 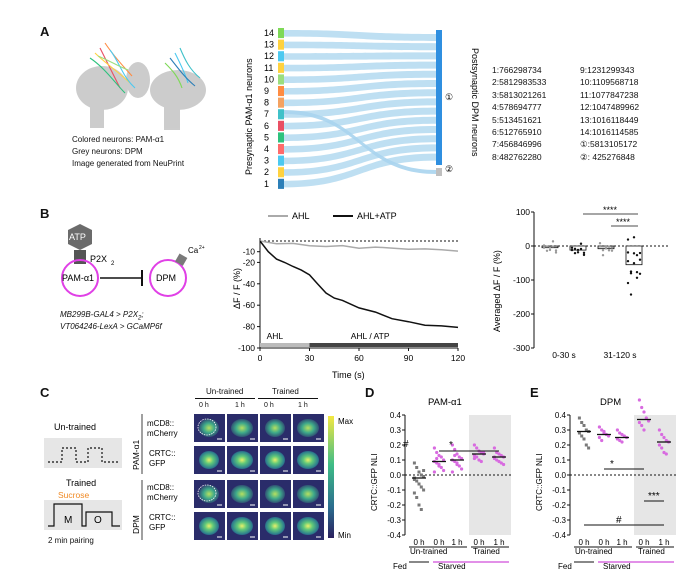 What do you see at coordinates (383, 345) in the screenshot?
I see `ahl-atp-bar` at bounding box center [383, 345].